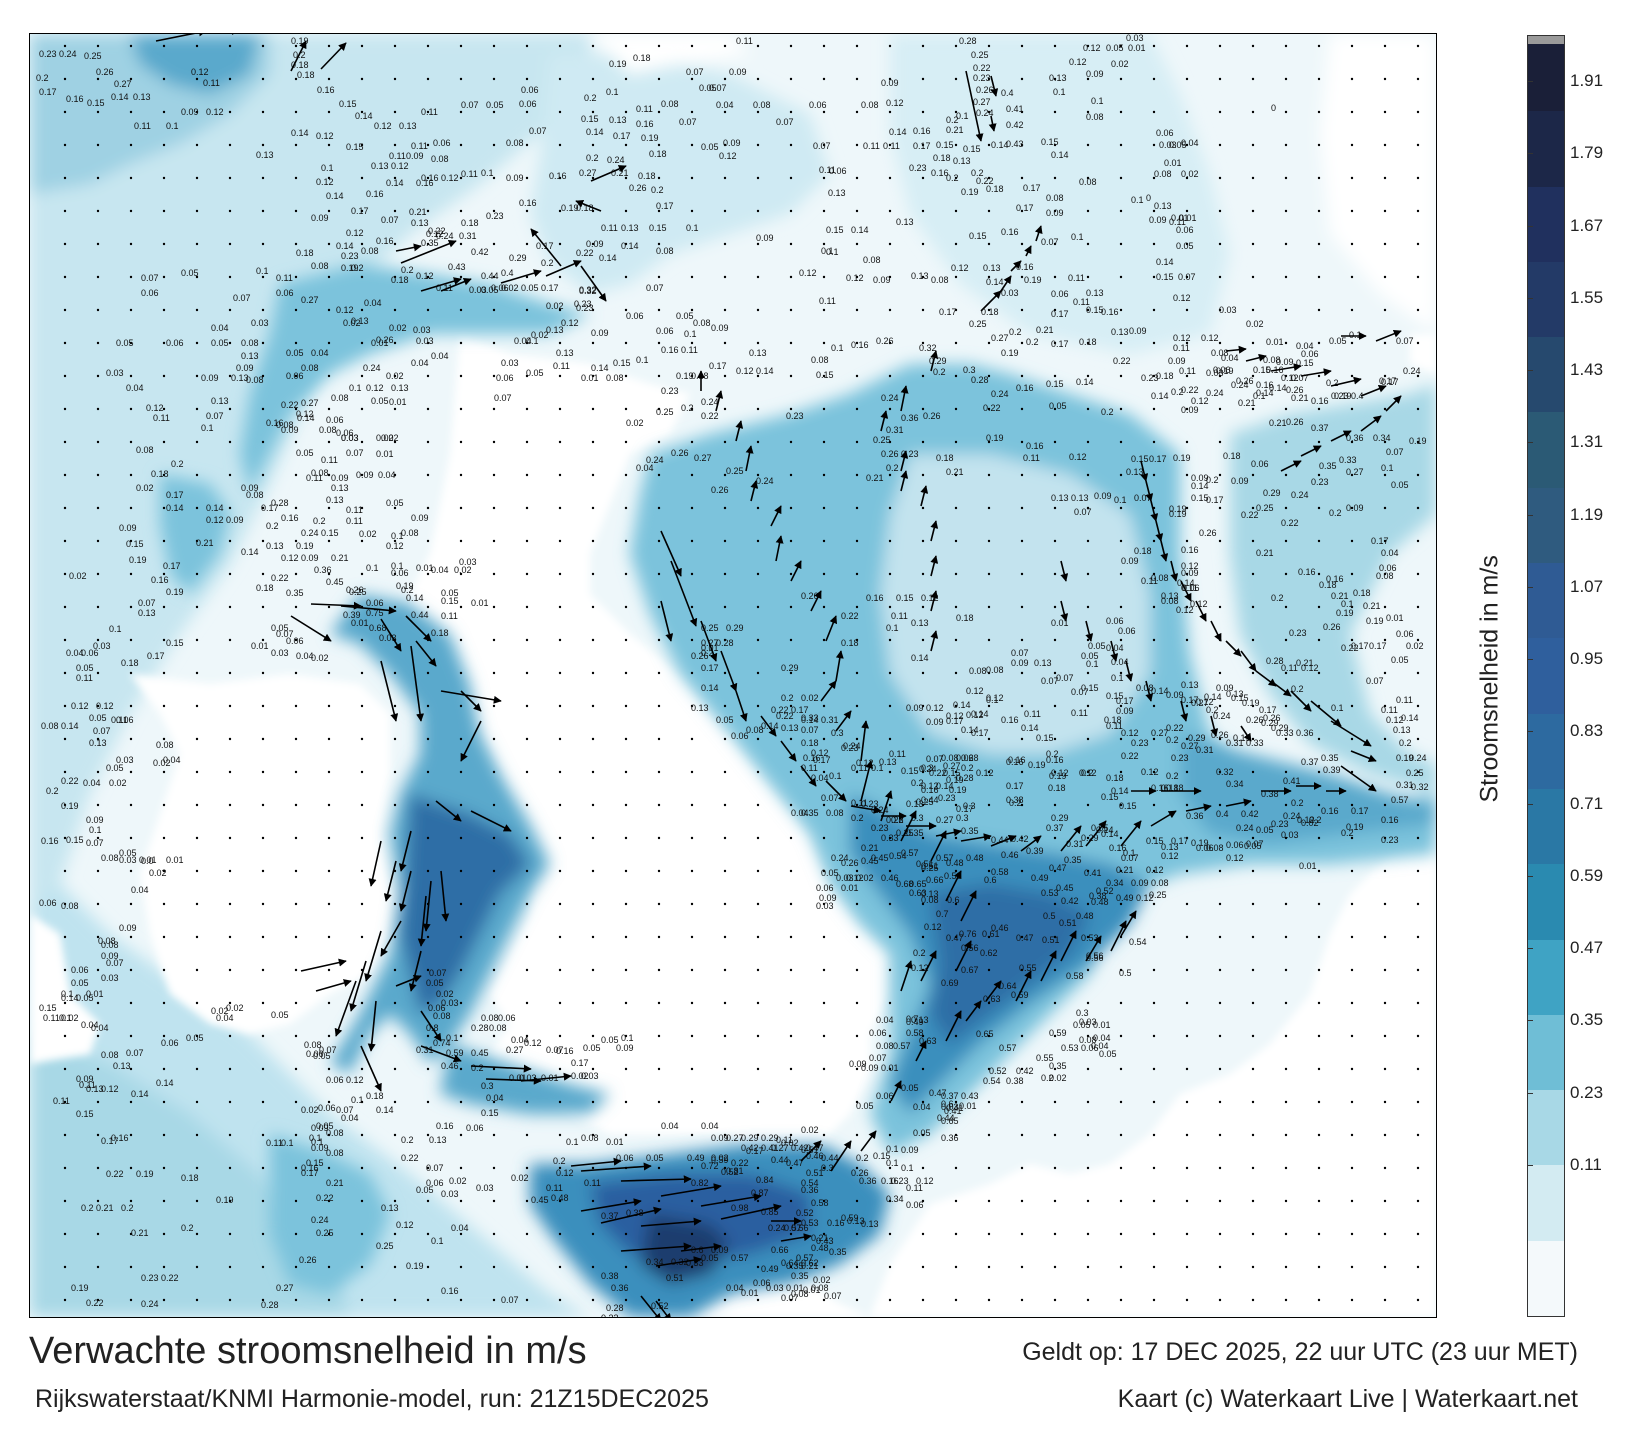 The width and height of the screenshot is (1650, 1450). What do you see at coordinates (285, 293) in the screenshot?
I see `speed-label: 0.06` at bounding box center [285, 293].